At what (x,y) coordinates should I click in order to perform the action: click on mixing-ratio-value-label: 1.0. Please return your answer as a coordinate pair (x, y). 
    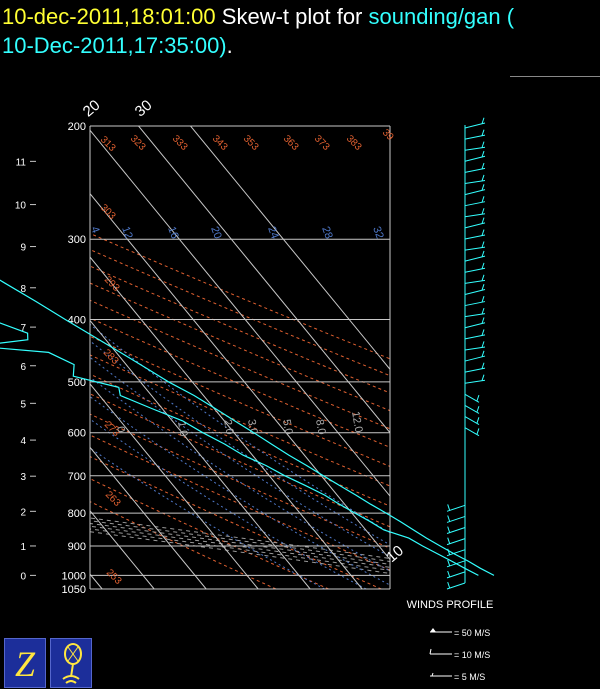
    Looking at the image, I should click on (182, 428).